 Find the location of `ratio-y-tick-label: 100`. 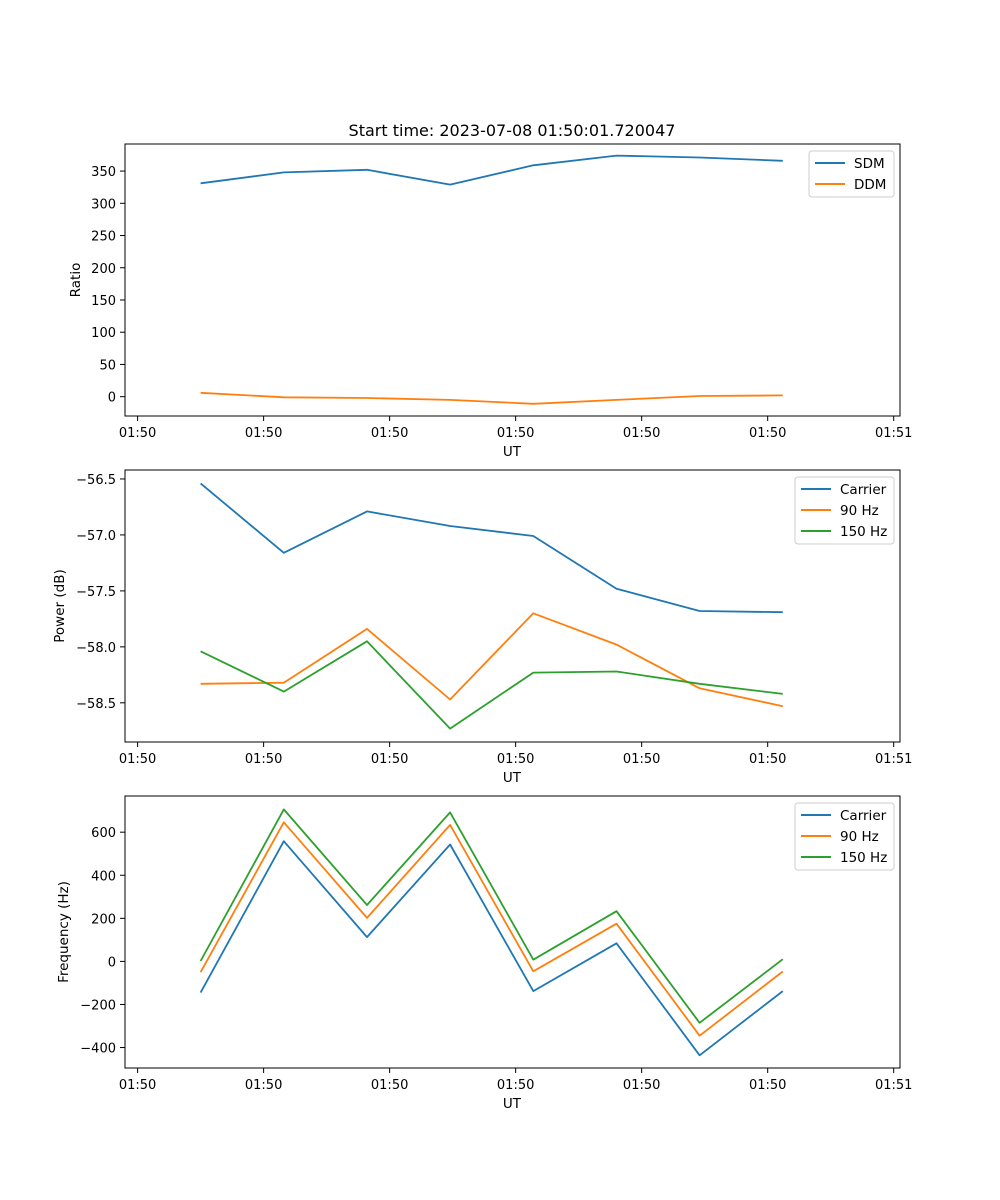

ratio-y-tick-label: 100 is located at coordinates (103, 333).